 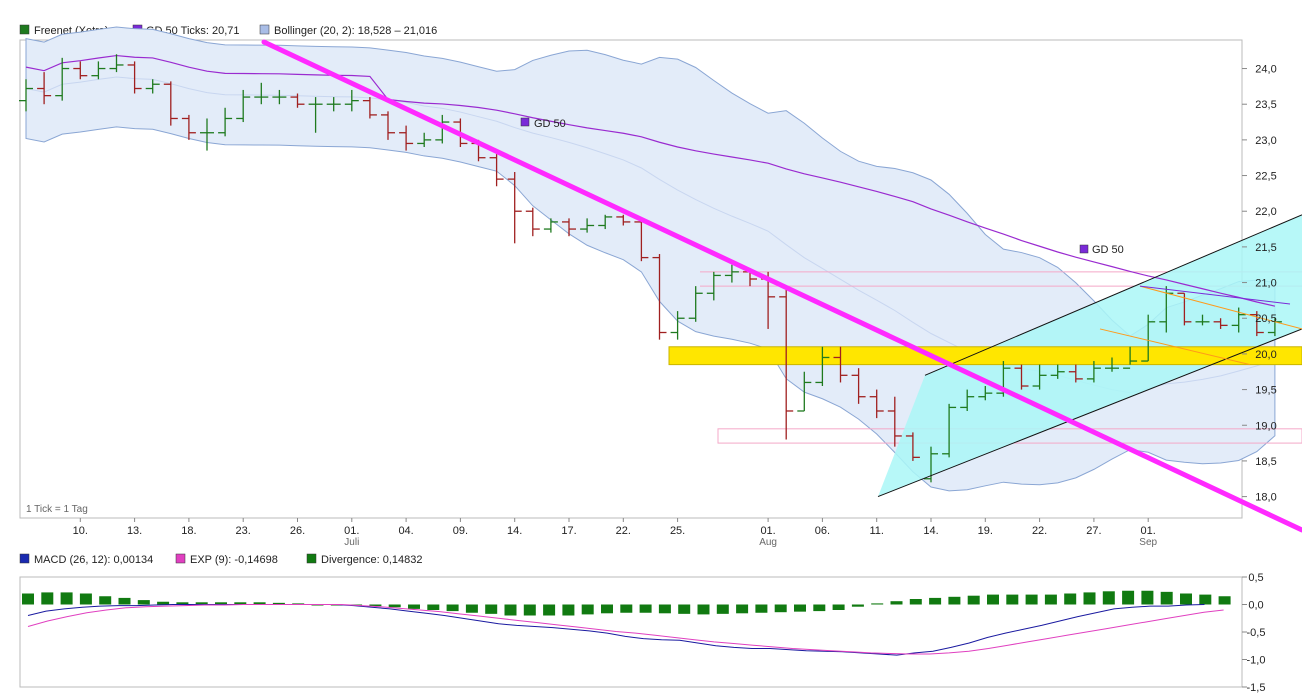 I want to click on price-y-tick-label: 23,0, so click(x=1265, y=141).